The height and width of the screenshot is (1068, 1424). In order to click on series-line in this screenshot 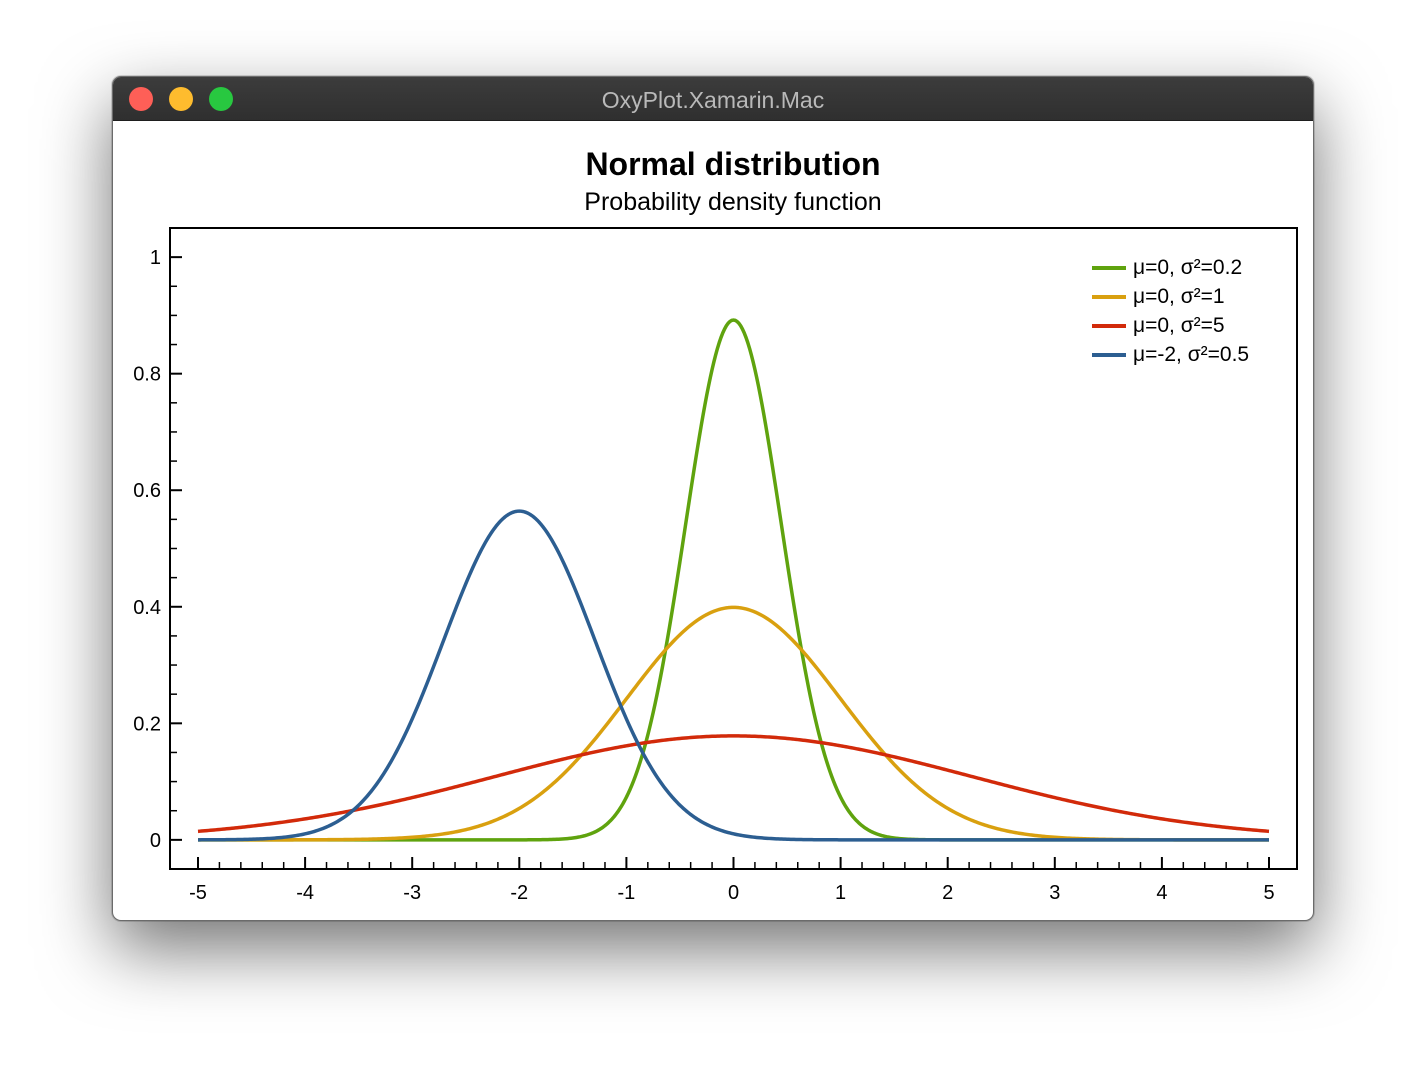, I will do `click(733, 784)`.